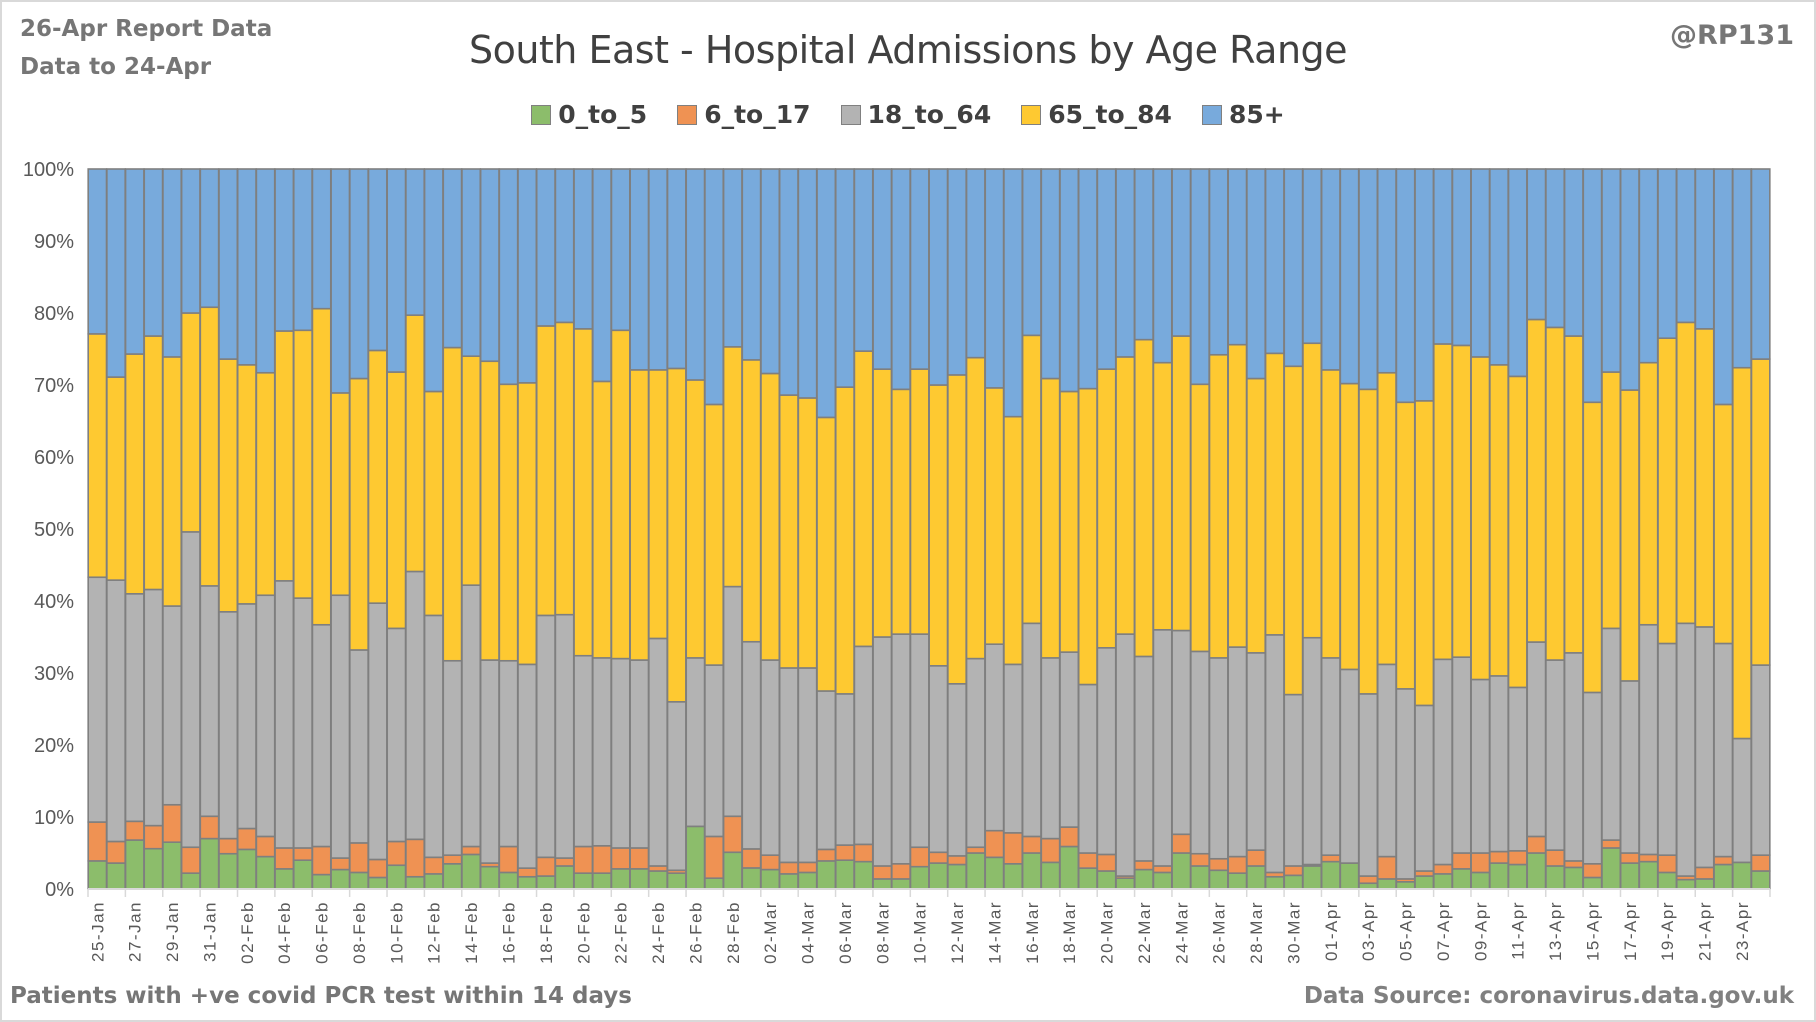 This screenshot has width=1816, height=1022. What do you see at coordinates (1705, 931) in the screenshot?
I see `x-tick-label: 21-Apr` at bounding box center [1705, 931].